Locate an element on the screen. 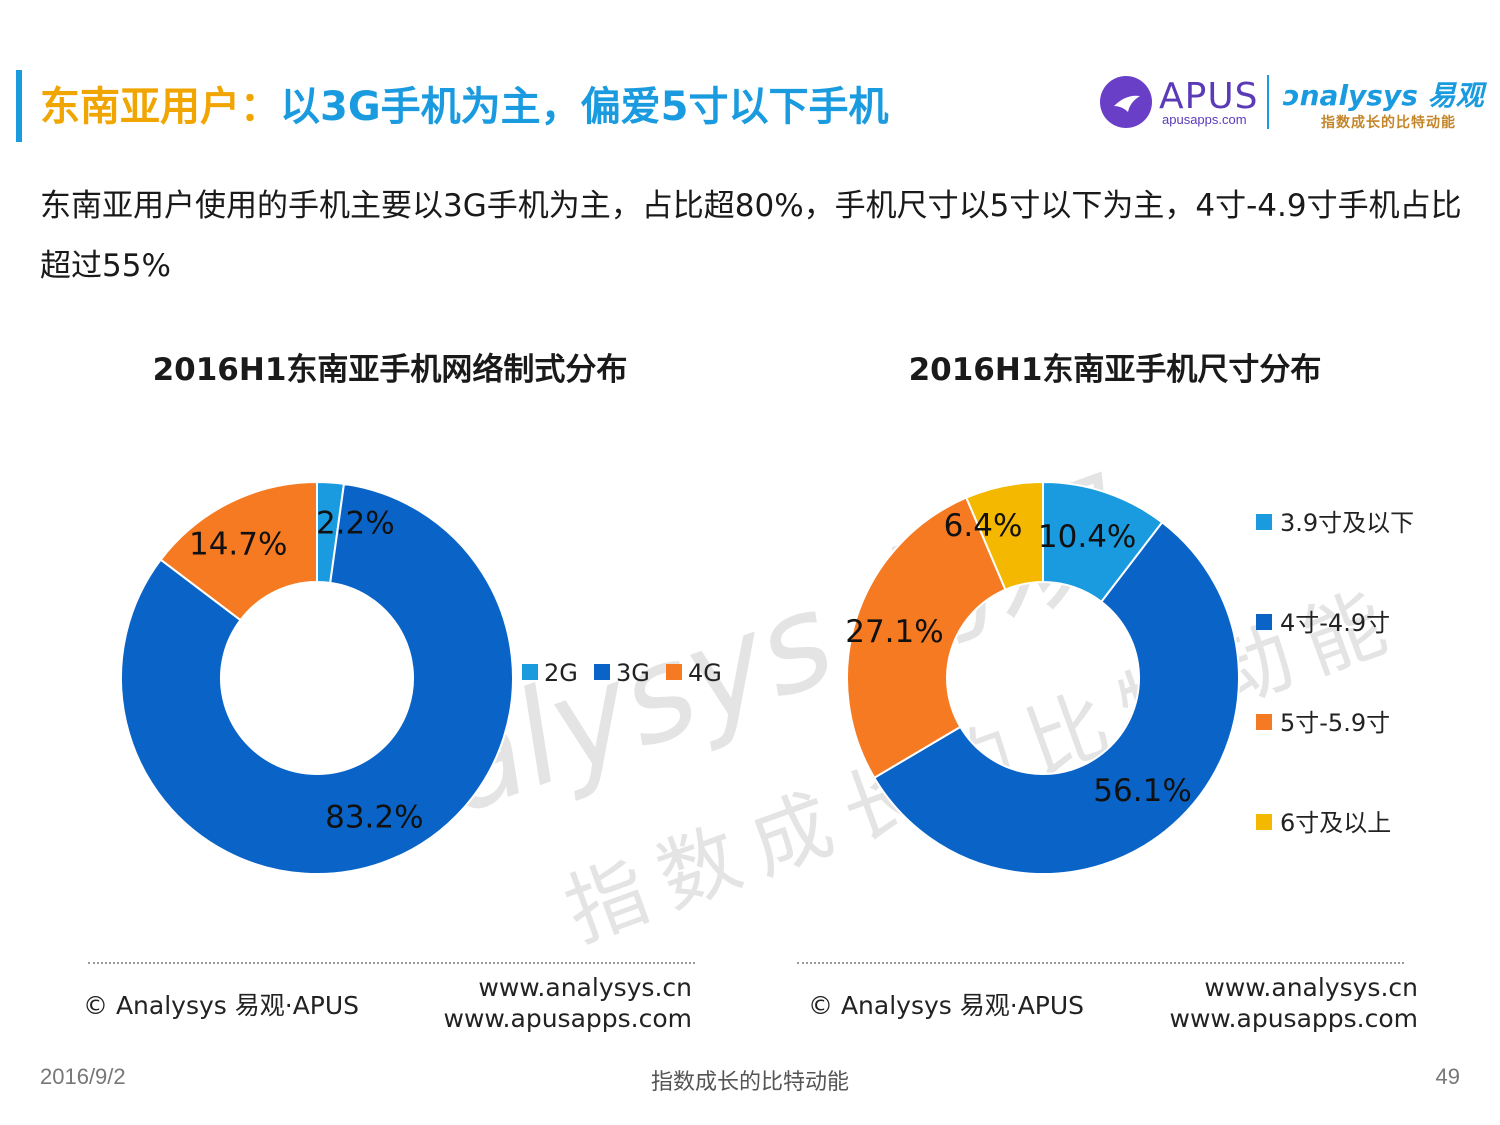  analysys-logo-name: nalysys 易观 is located at coordinates (1391, 95).